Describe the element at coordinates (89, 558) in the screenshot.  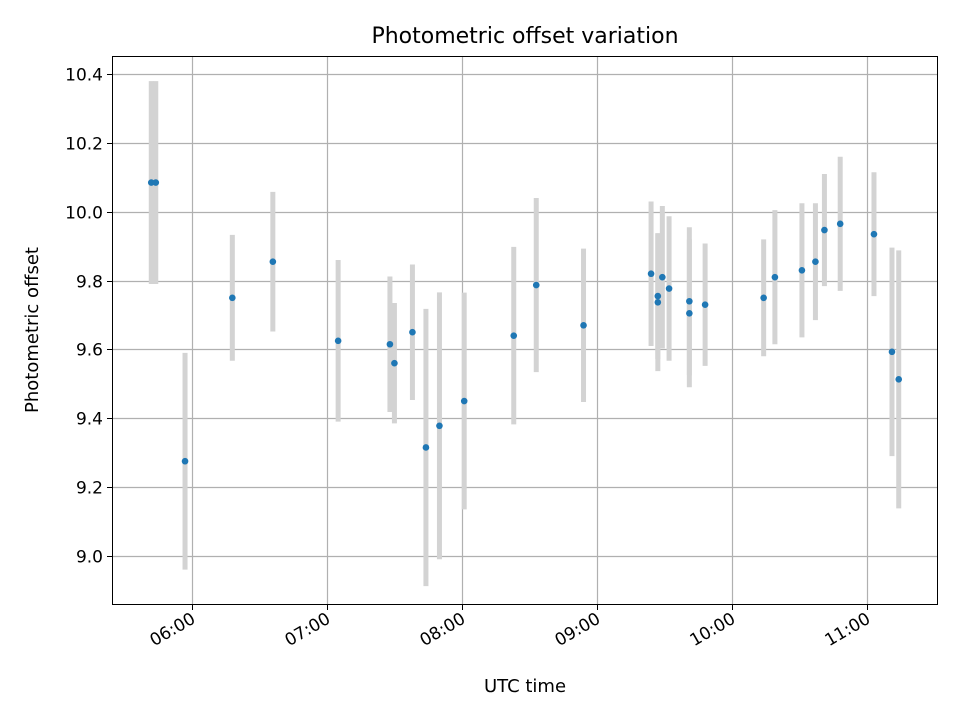
I see `y-tick-label: 9.0` at that location.